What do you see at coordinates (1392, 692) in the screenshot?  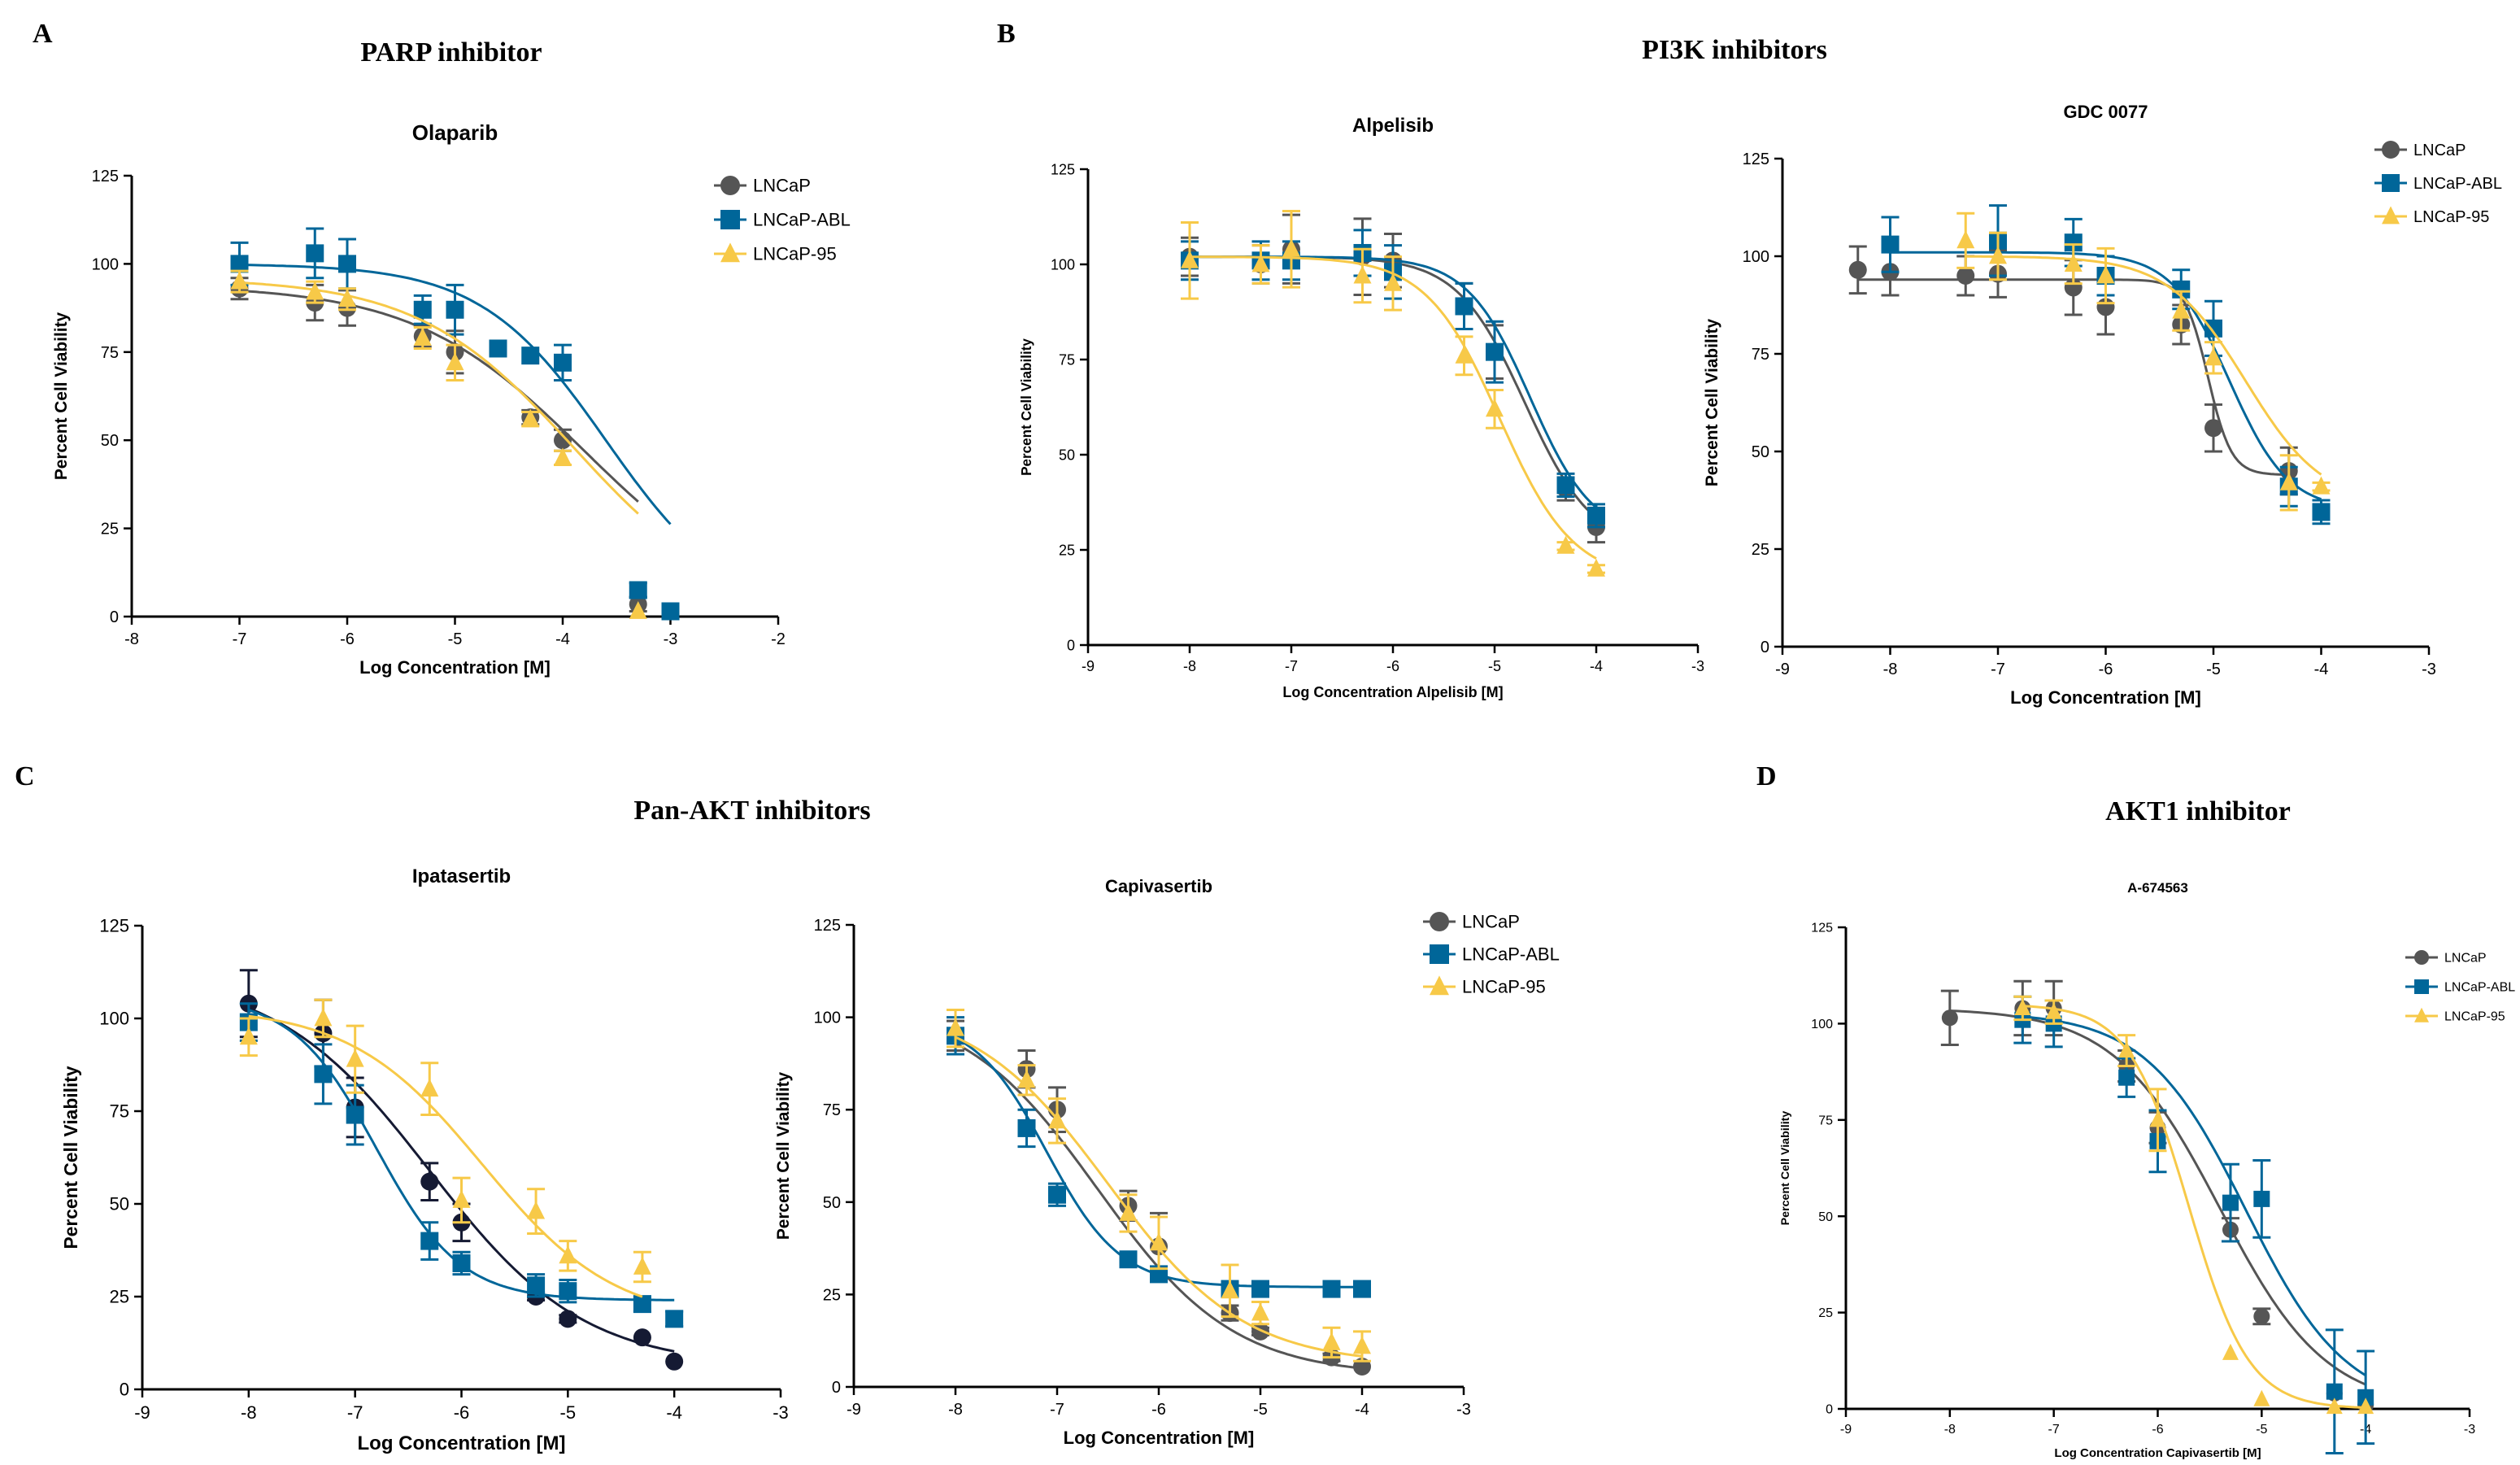 I see `x-axis-label: Log Concentration Alpelisib [M]` at bounding box center [1392, 692].